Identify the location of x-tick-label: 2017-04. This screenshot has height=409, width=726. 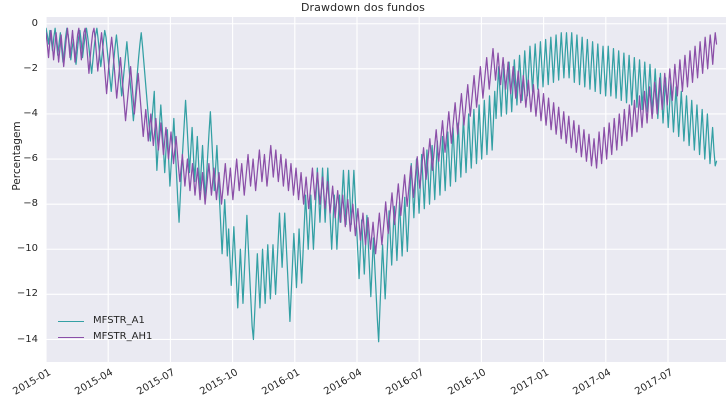
(592, 382).